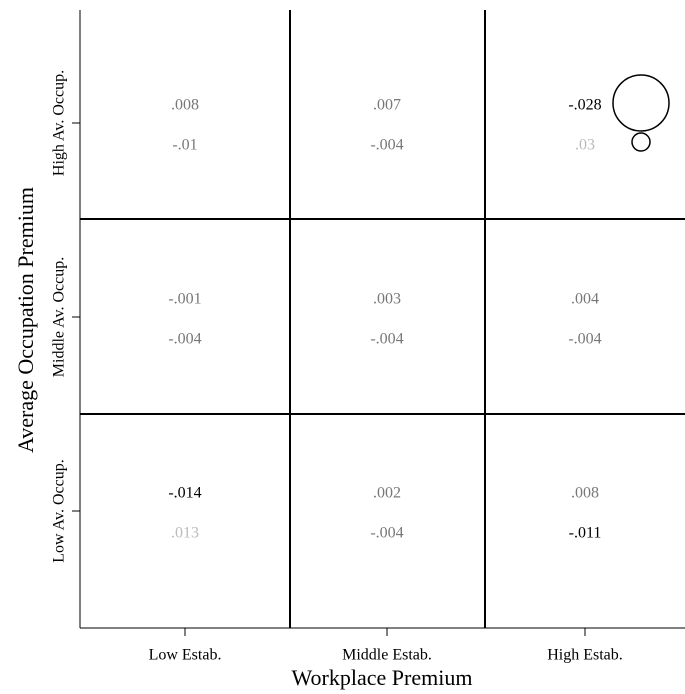 Image resolution: width=685 pixels, height=694 pixels. I want to click on x-tick-label: Low Estab., so click(185, 655).